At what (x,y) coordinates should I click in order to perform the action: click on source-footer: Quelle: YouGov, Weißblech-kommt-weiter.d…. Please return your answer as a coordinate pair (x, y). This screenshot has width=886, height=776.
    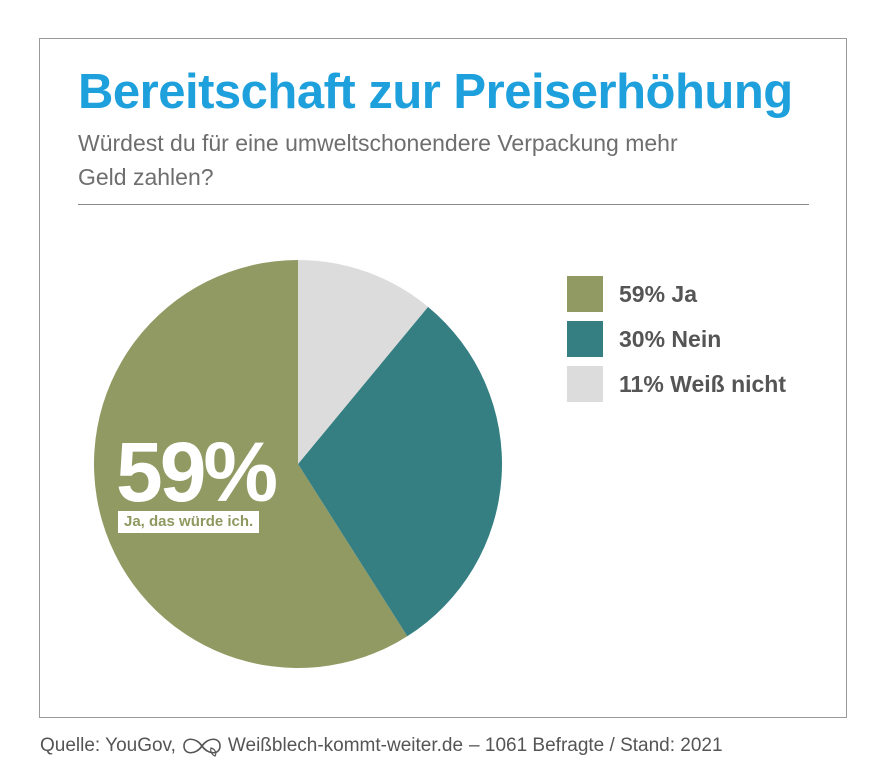
    Looking at the image, I should click on (450, 746).